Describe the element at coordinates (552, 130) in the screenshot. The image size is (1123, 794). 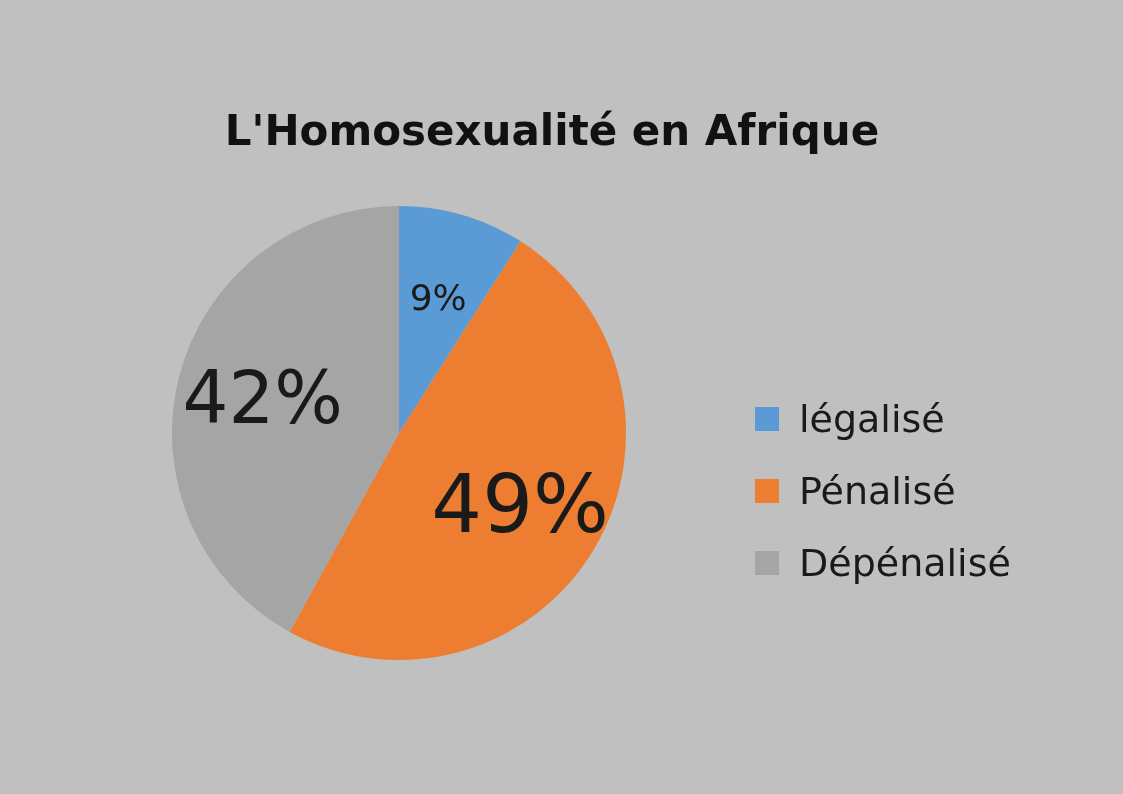
I see `chart-title: L'Homosexualité en Afrique` at that location.